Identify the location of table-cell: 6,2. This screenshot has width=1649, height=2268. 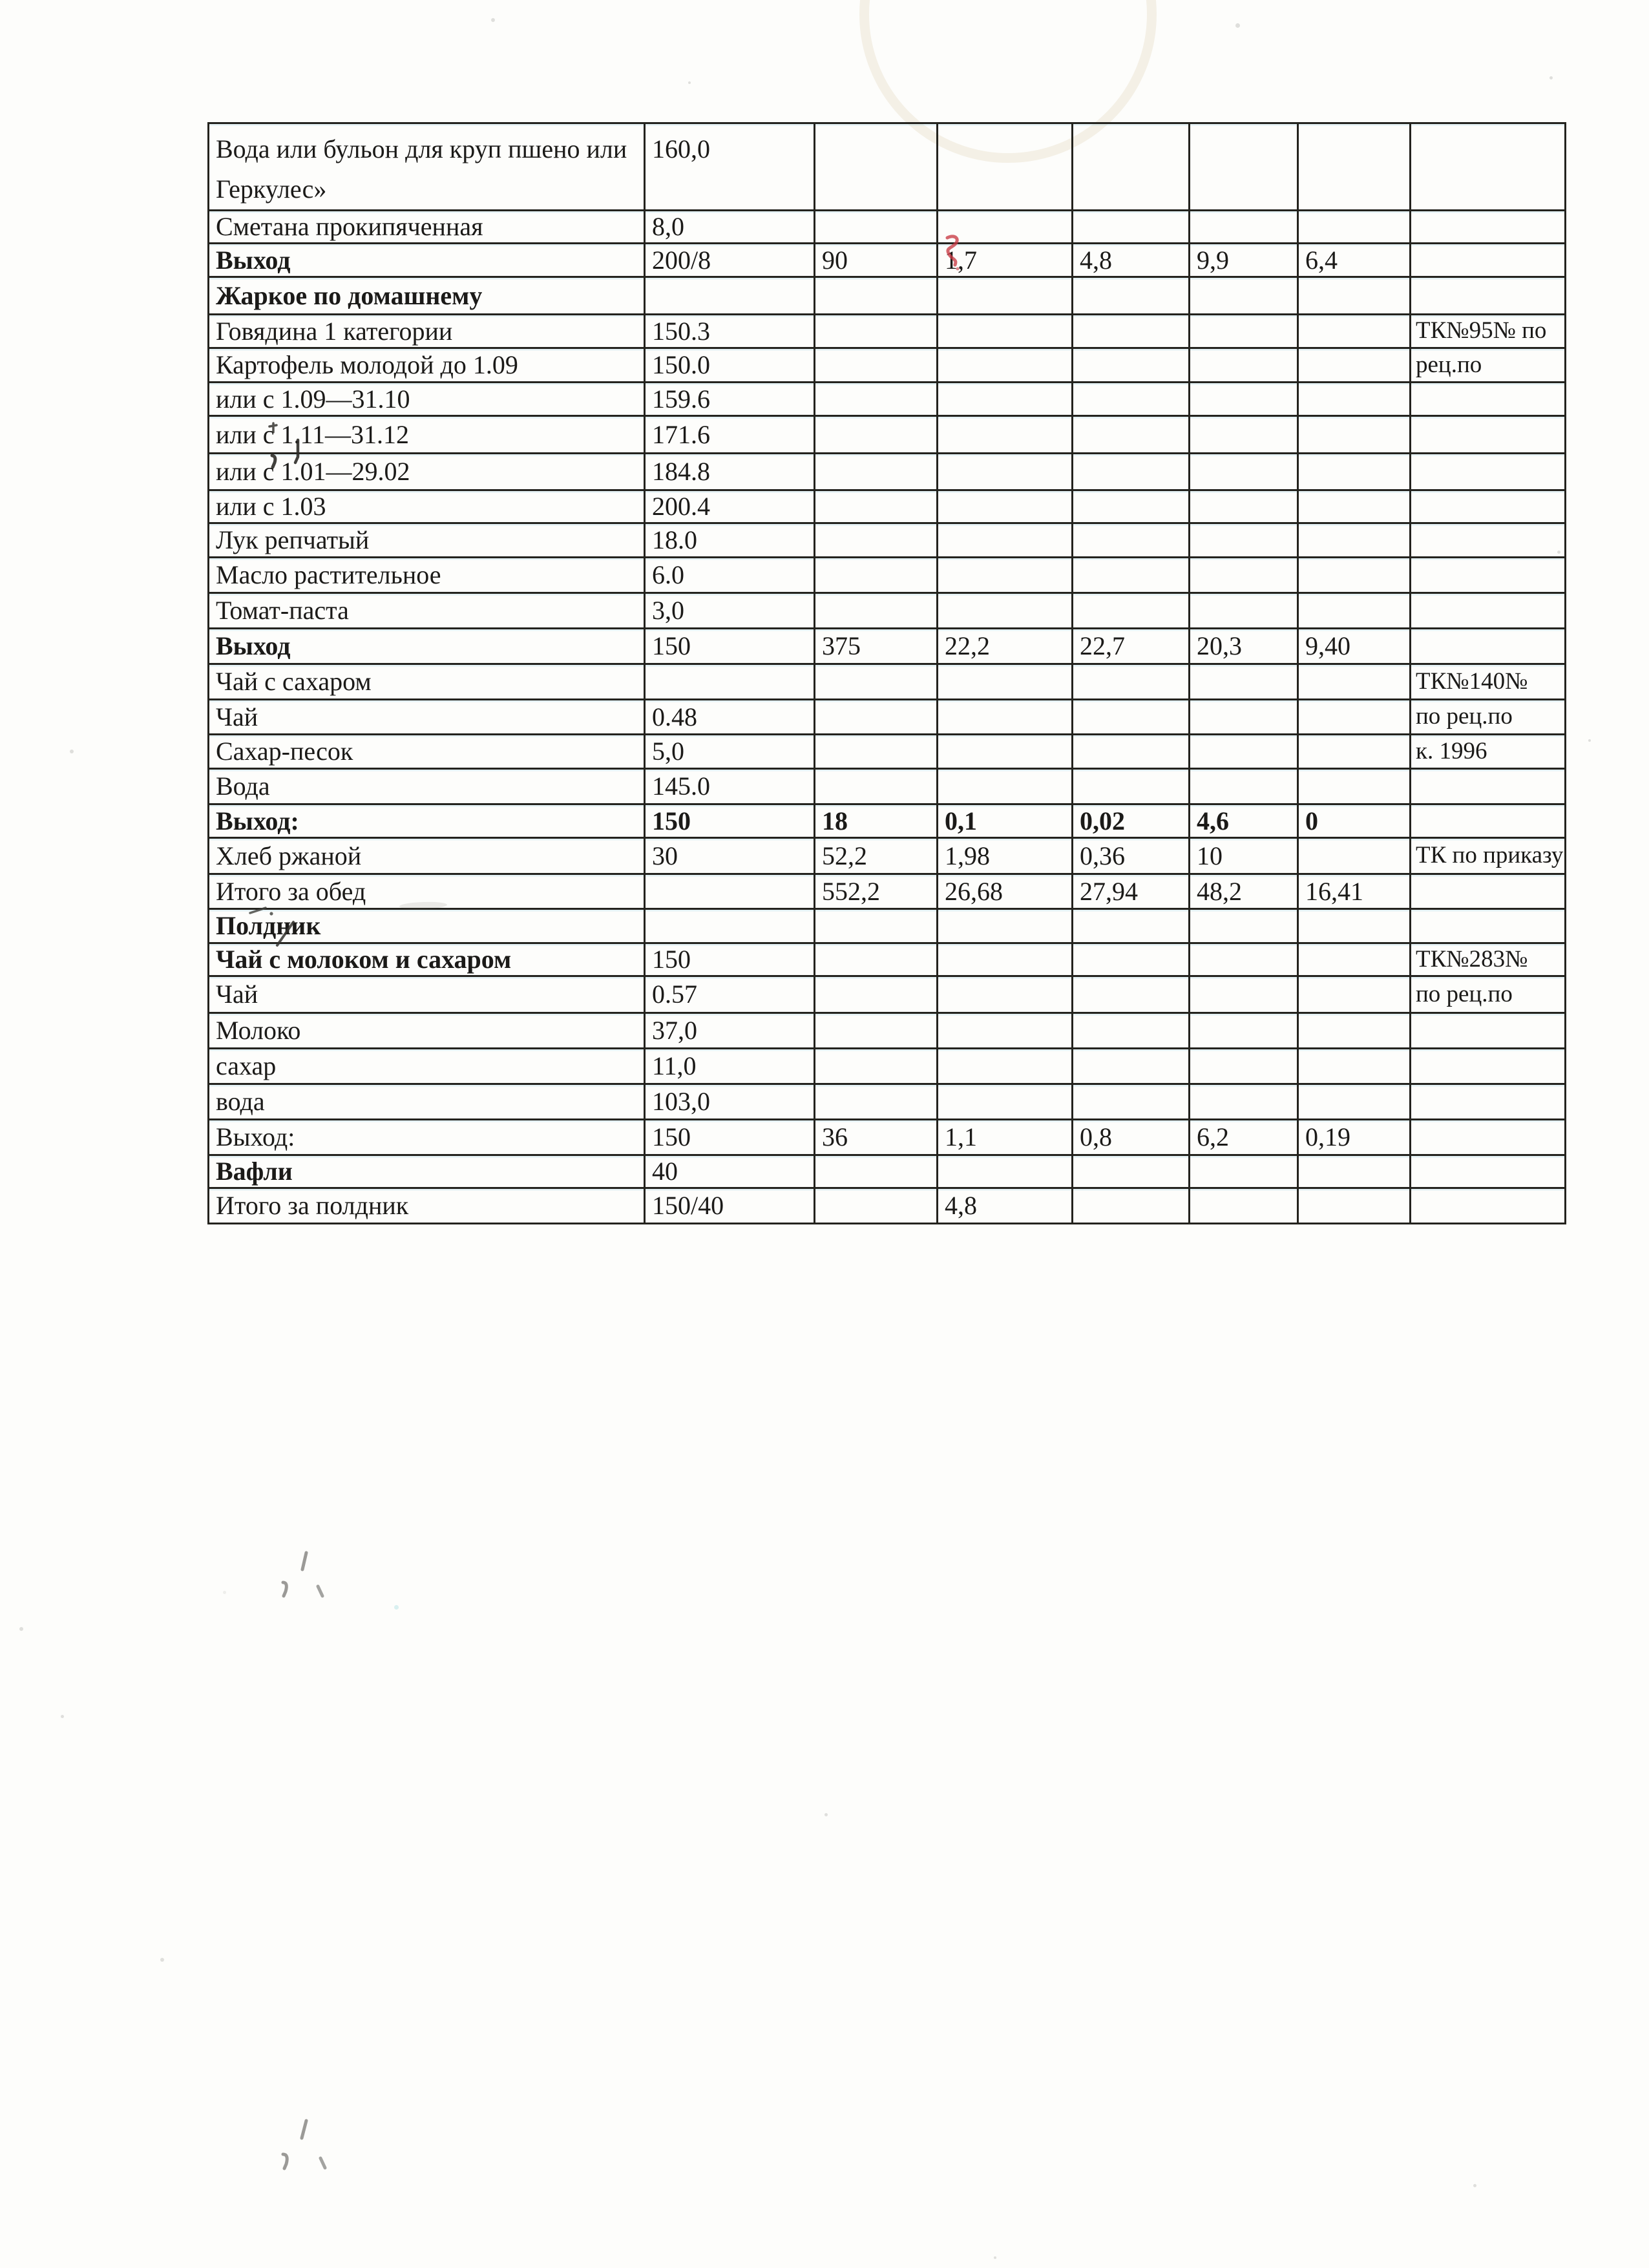
(1244, 1137).